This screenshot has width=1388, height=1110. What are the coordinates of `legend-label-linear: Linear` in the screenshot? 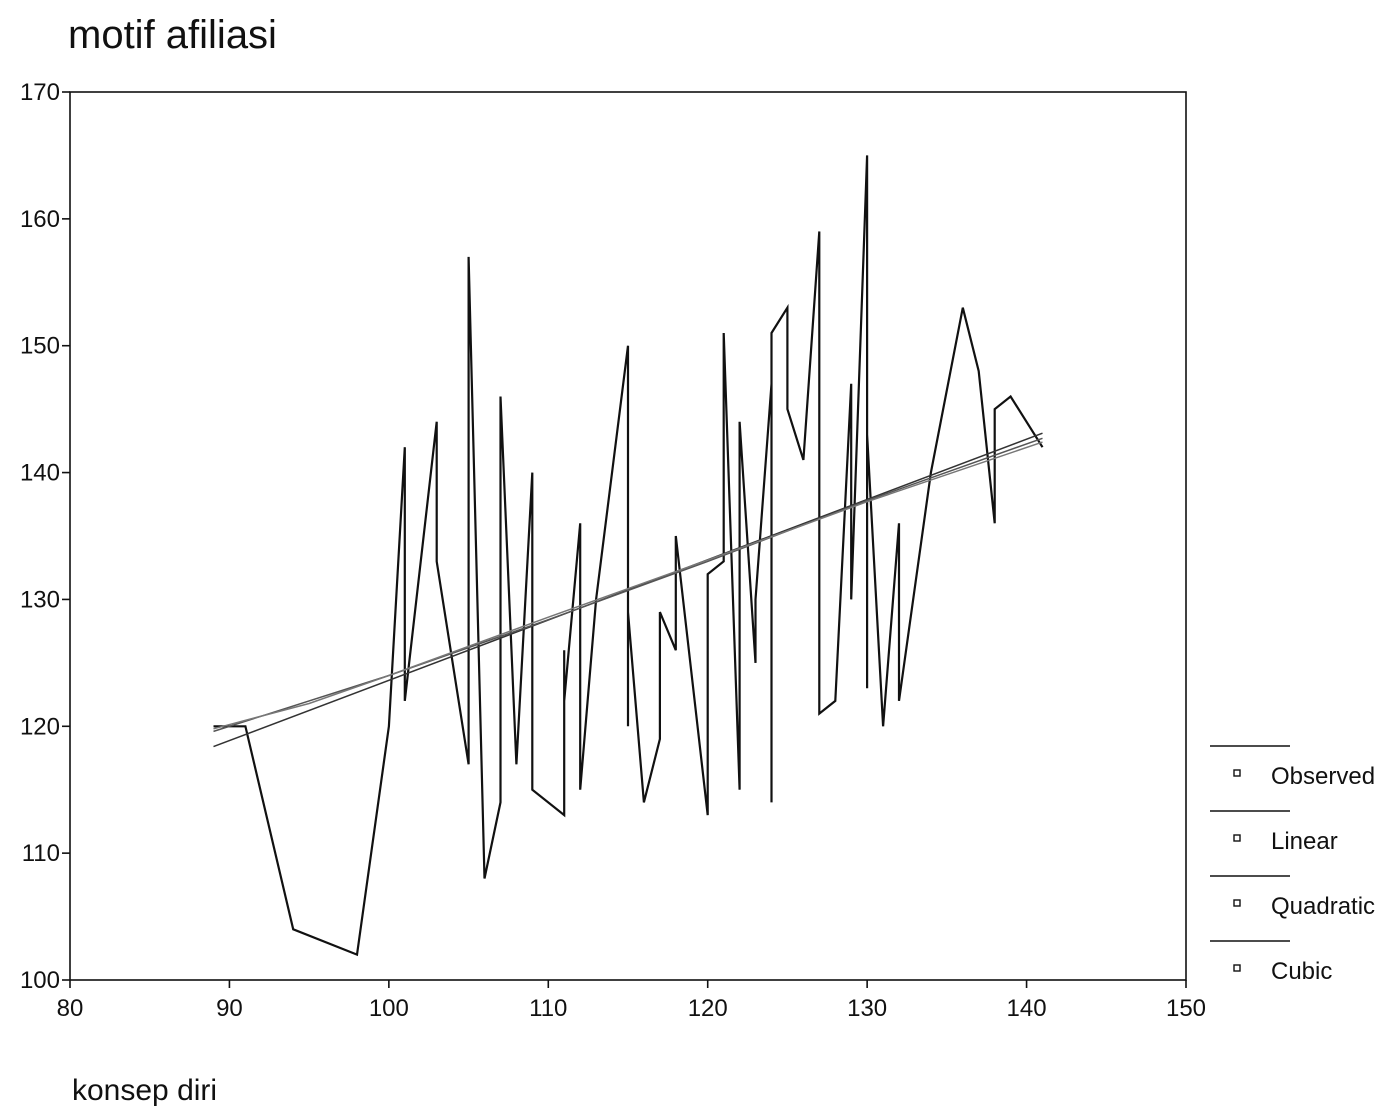 It's located at (1304, 841).